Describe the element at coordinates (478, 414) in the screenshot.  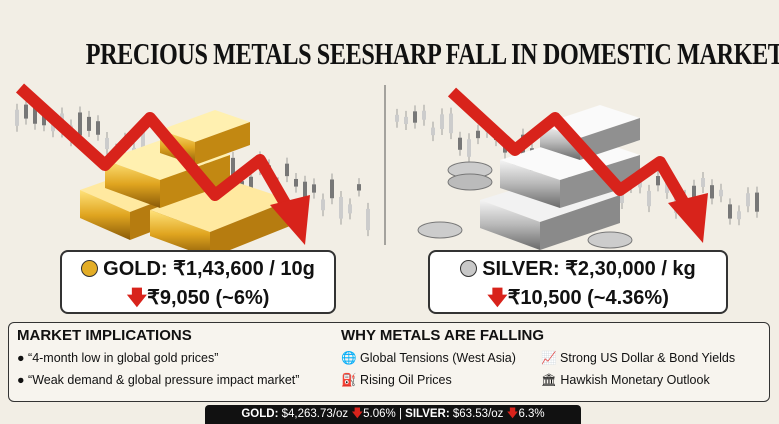
I see `ticker-silver-price: $63.53/oz` at that location.